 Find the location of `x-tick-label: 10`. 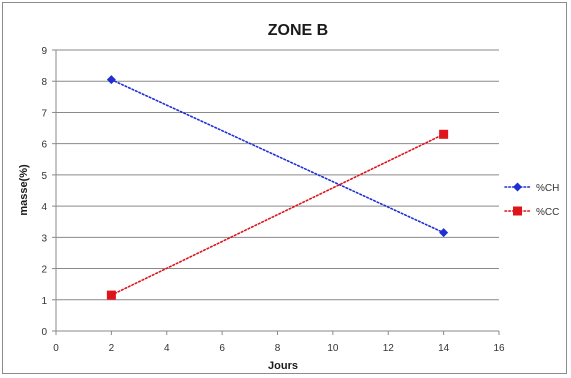

x-tick-label: 10 is located at coordinates (333, 348).